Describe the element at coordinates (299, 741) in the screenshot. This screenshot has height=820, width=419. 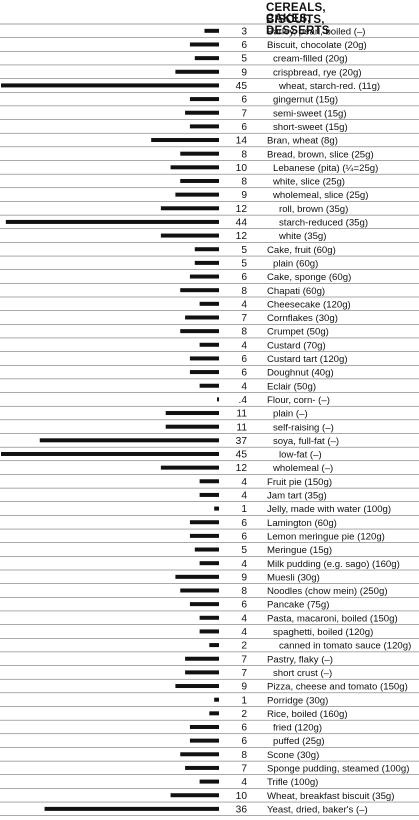
I see `category-label: puffed (25g)` at that location.